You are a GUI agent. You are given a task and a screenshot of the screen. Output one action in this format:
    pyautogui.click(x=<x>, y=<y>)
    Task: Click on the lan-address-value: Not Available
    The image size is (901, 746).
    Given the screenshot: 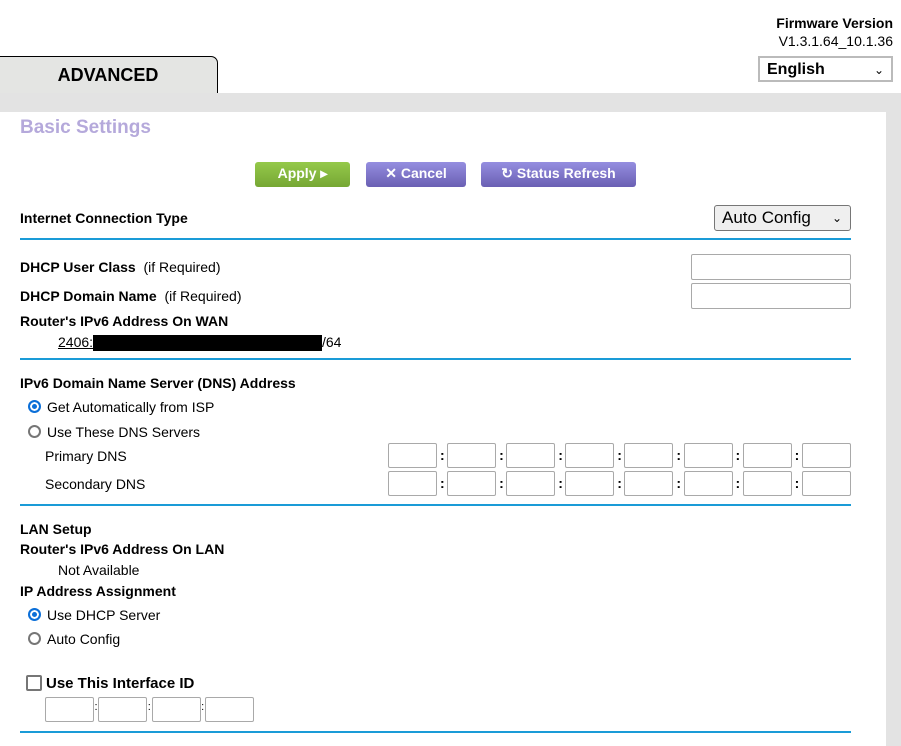 What is the action you would take?
    pyautogui.click(x=99, y=570)
    